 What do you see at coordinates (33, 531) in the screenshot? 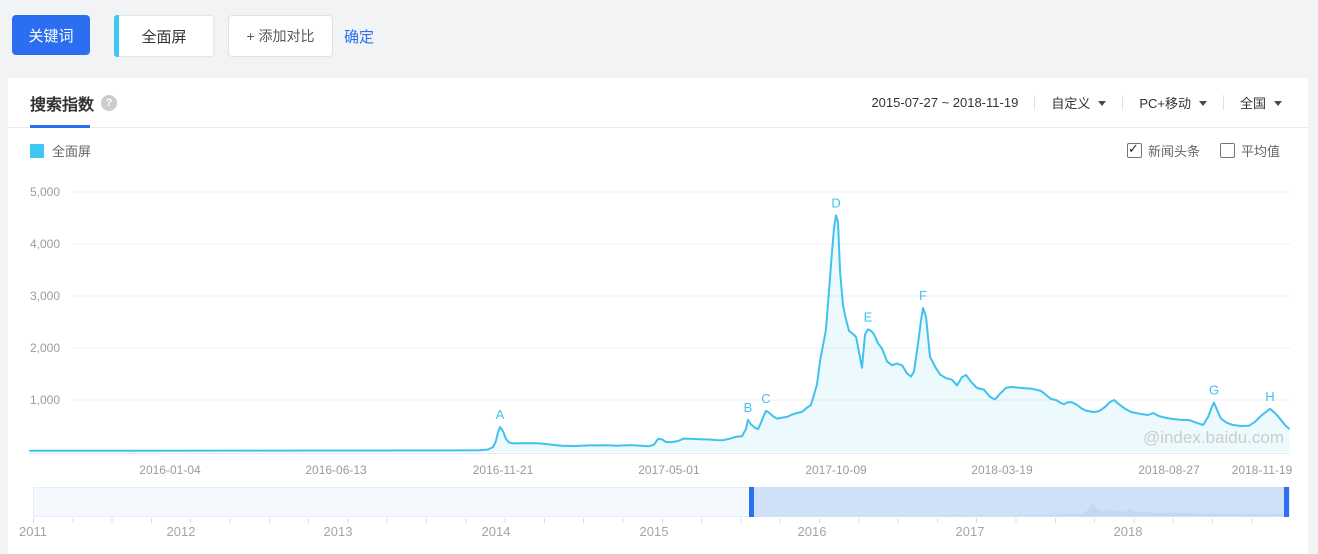
I see `year-label-2011: 2011` at bounding box center [33, 531].